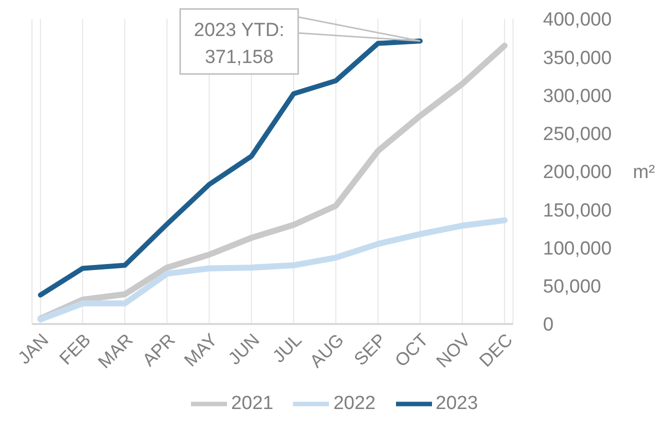  I want to click on annotation: 2023 YTD: 371,158, so click(239, 44).